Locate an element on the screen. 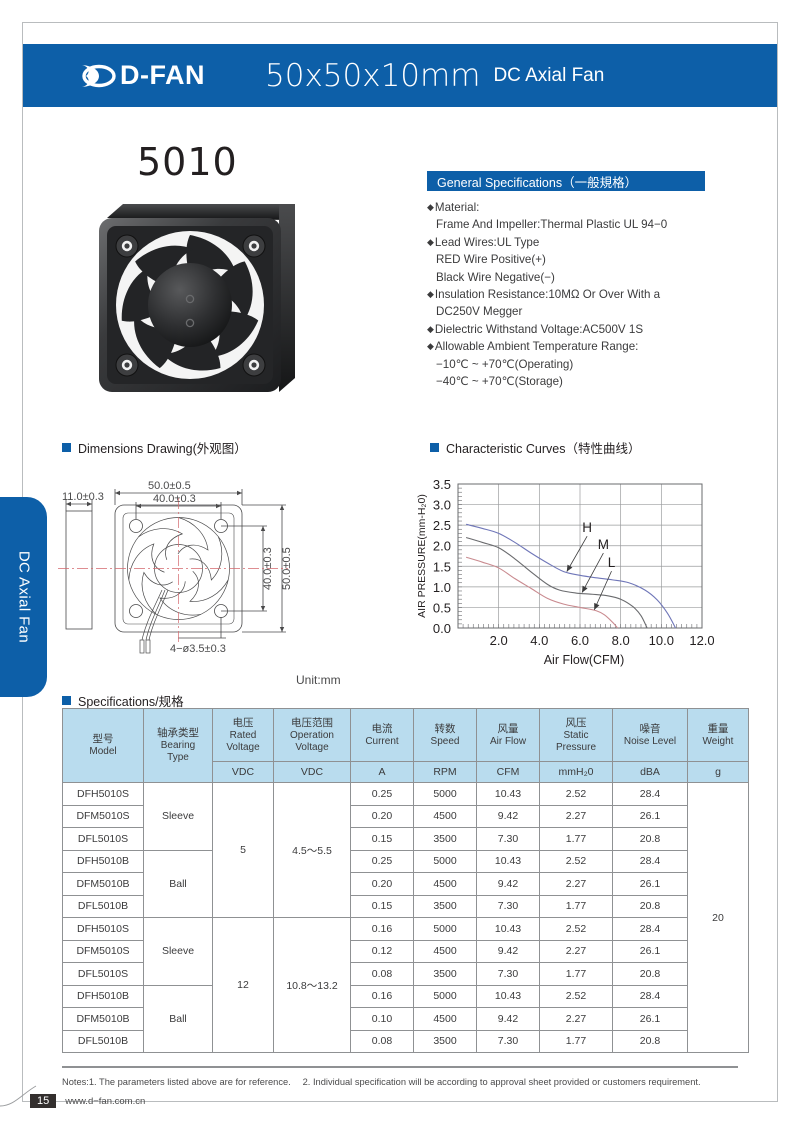  unit-label: Unit:mm is located at coordinates (318, 680).